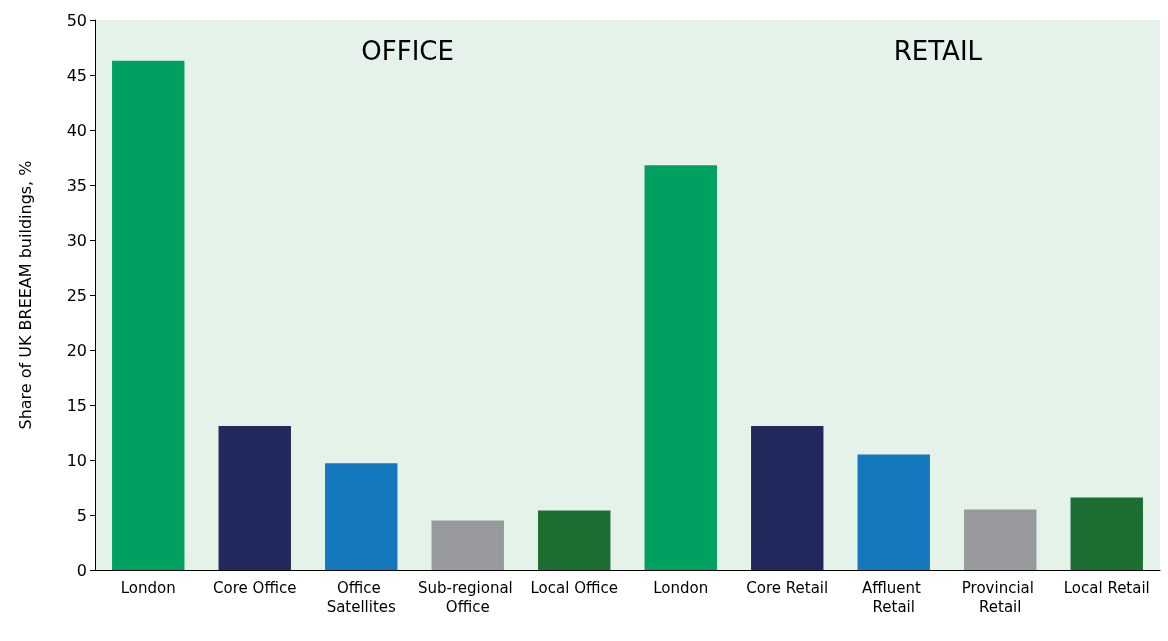  What do you see at coordinates (1000, 597) in the screenshot?
I see `x-tick-label: Provincial Retail` at bounding box center [1000, 597].